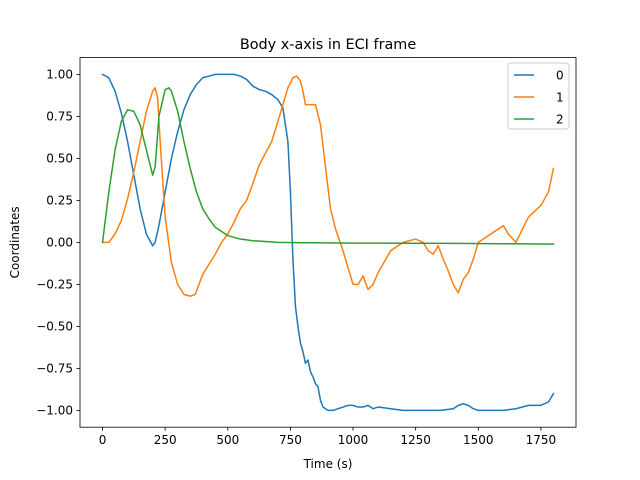 The height and width of the screenshot is (480, 640). I want to click on legend-entries: 0 1 2, so click(539, 97).